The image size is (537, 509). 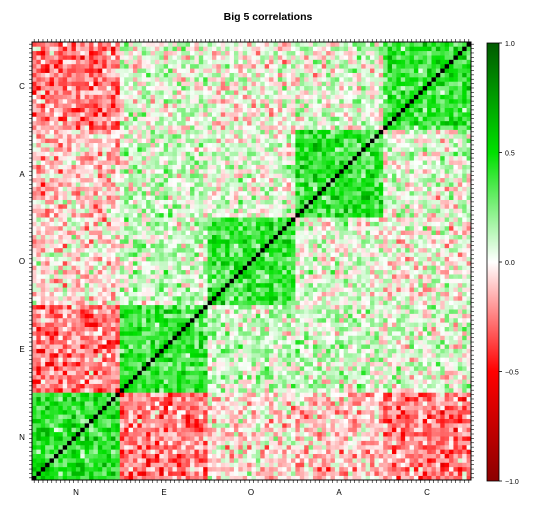 What do you see at coordinates (232, 281) in the screenshot?
I see `diagonal-cell` at bounding box center [232, 281].